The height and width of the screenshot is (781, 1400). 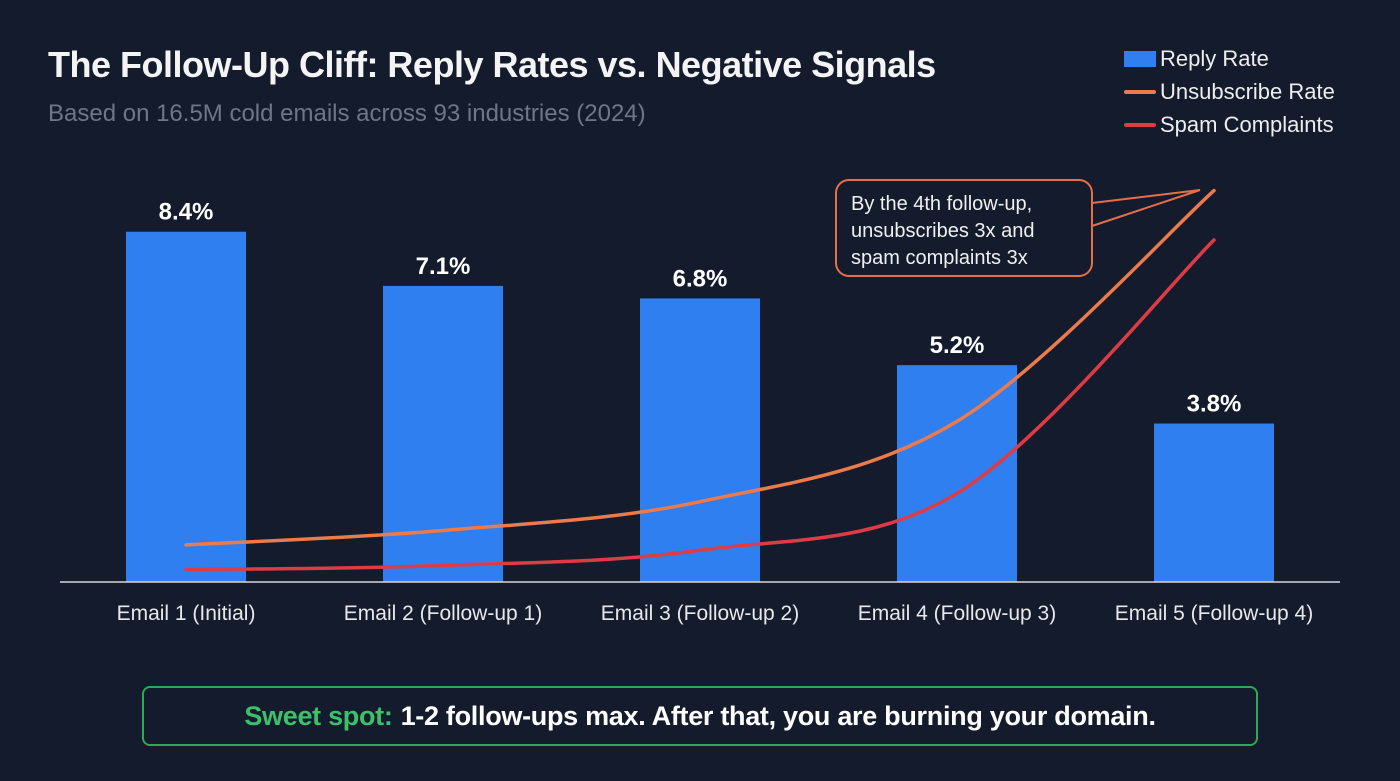 I want to click on x-tick-label: Email 3 (Follow-up 2), so click(x=700, y=613).